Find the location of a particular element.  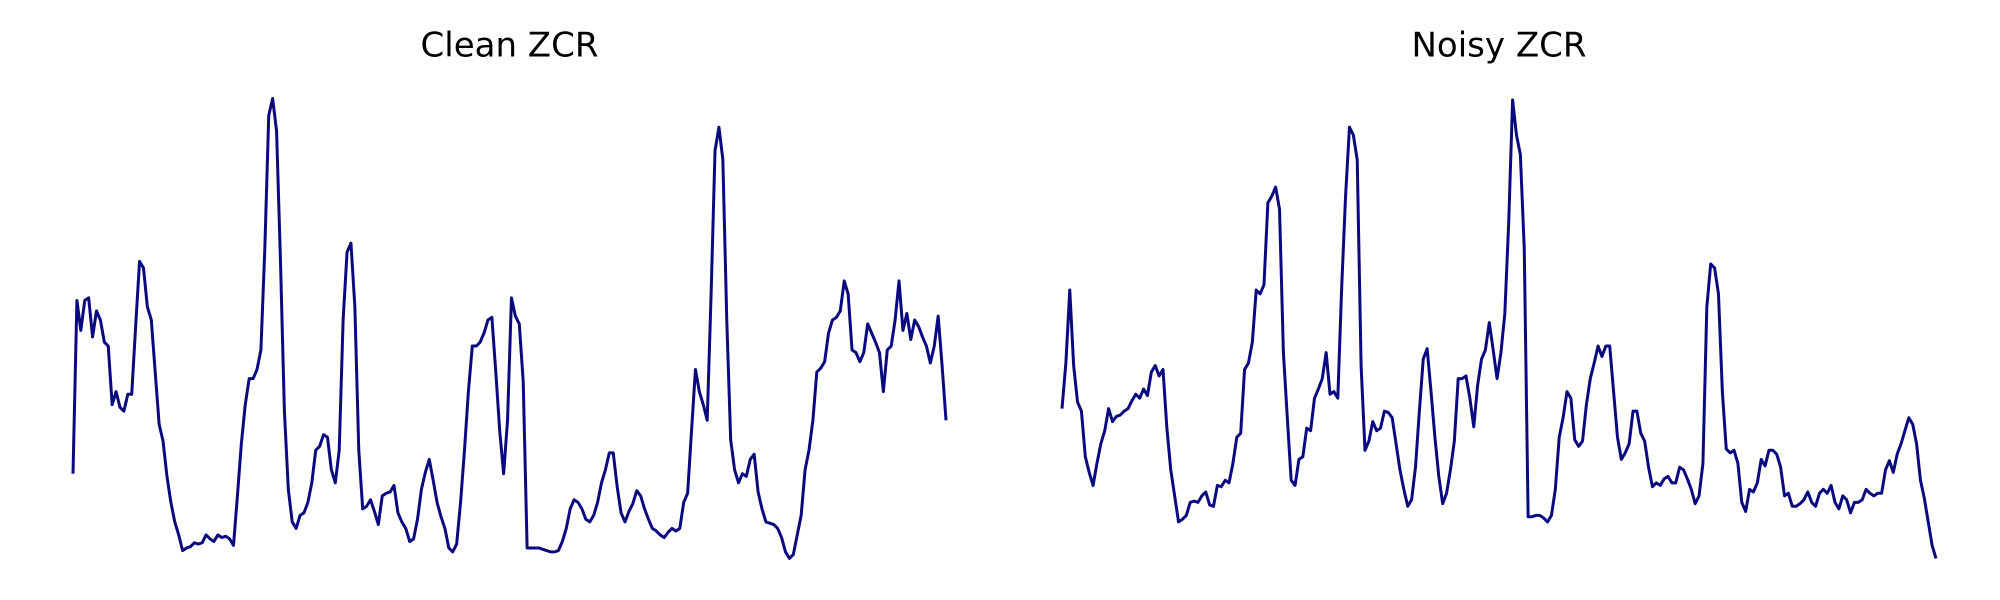

chart-title: Clean ZCR is located at coordinates (510, 46).